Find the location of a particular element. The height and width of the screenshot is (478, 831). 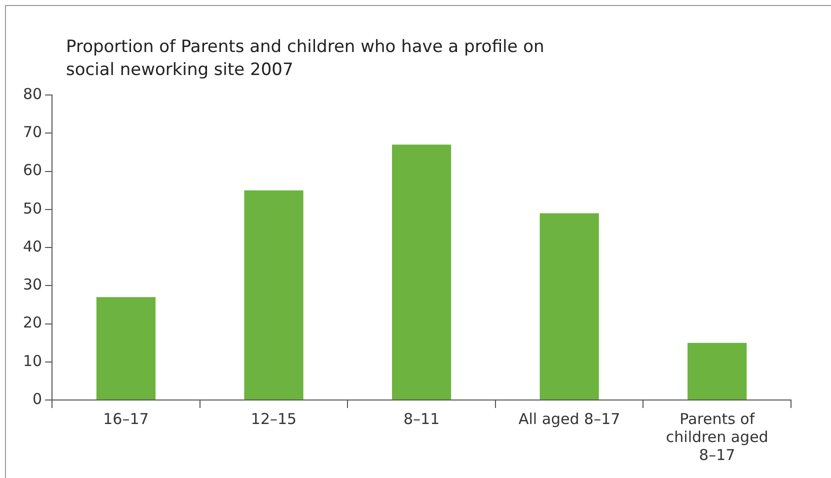

x-tick-label: 12–15 is located at coordinates (273, 419).